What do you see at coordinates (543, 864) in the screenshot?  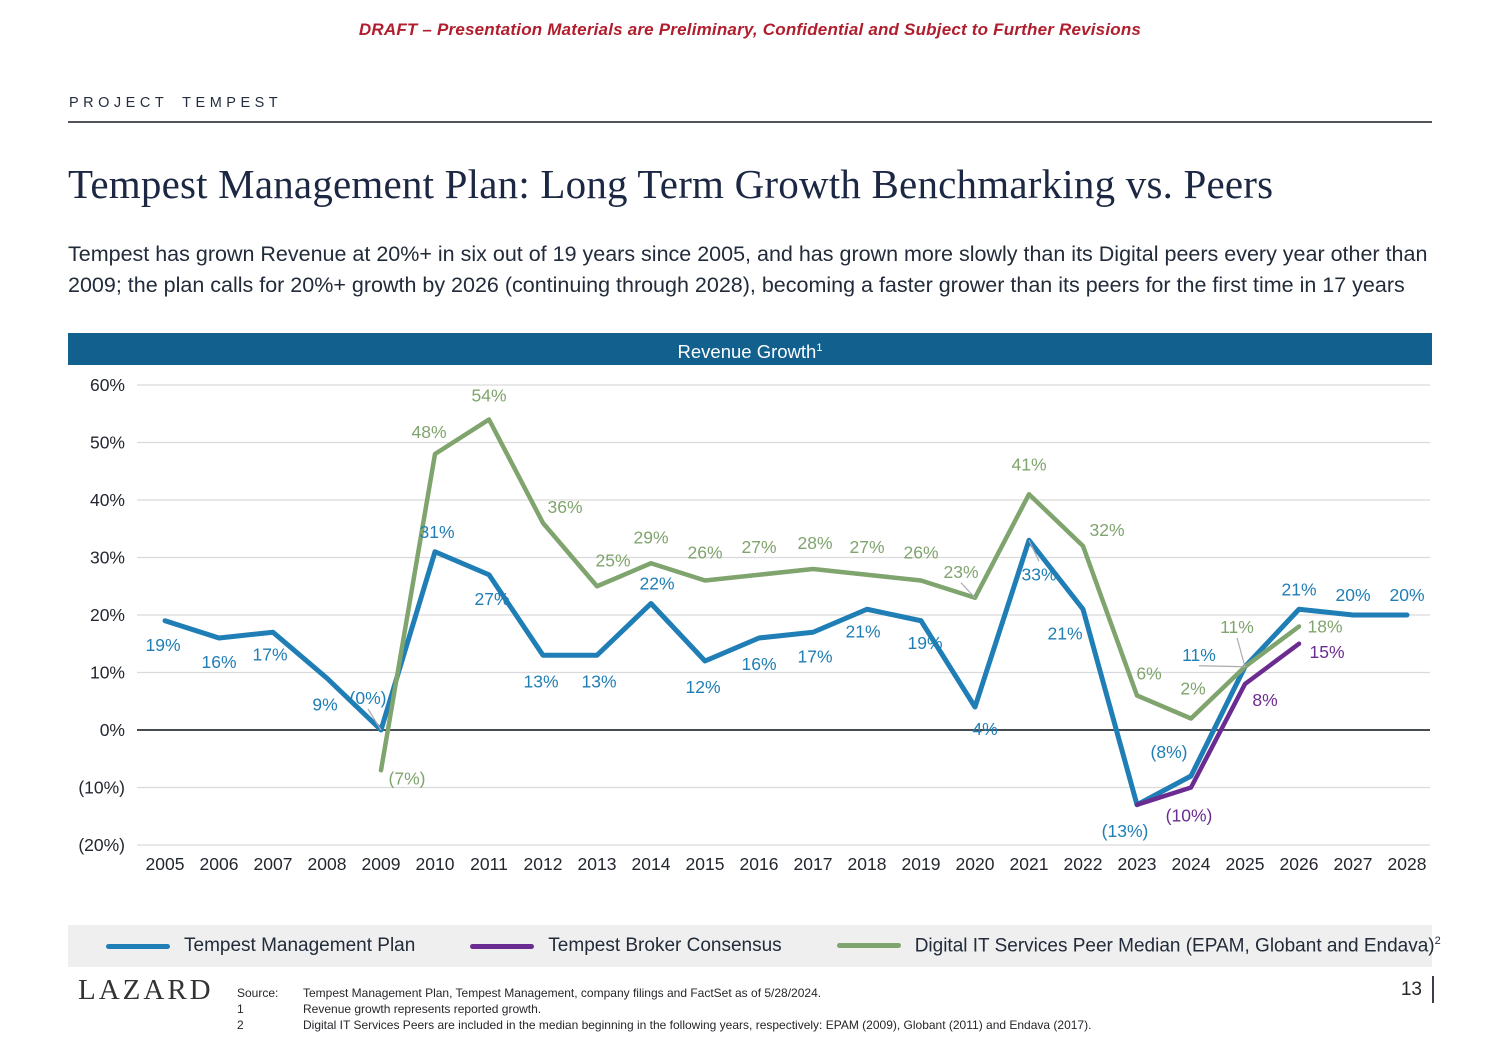 I see `svg-text: 2012` at bounding box center [543, 864].